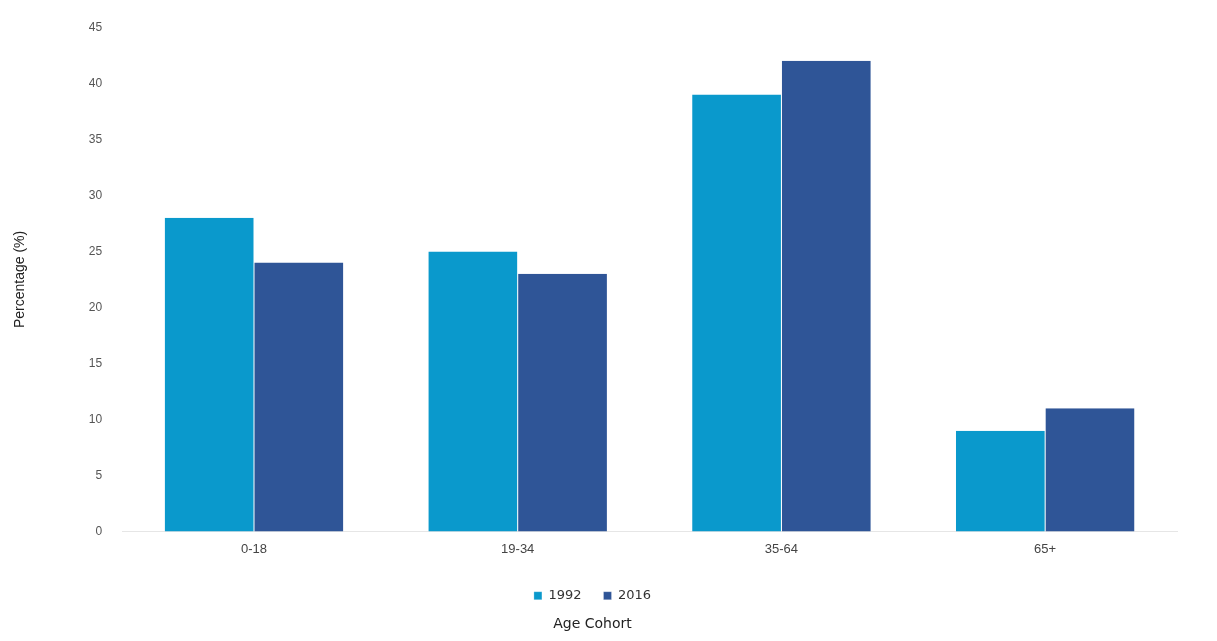  What do you see at coordinates (95, 418) in the screenshot?
I see `y-tick-label: 10` at bounding box center [95, 418].